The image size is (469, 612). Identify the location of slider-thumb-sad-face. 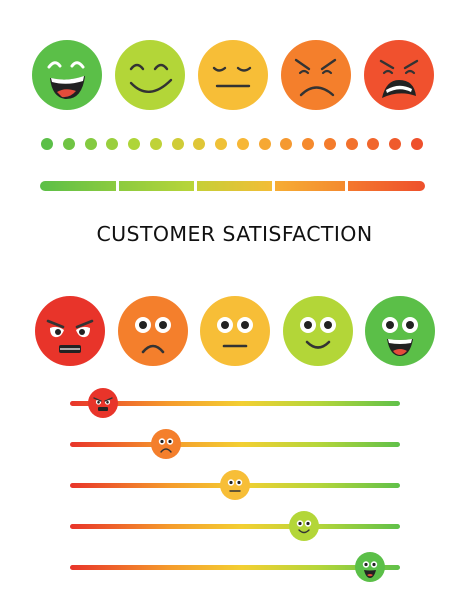
(165, 444).